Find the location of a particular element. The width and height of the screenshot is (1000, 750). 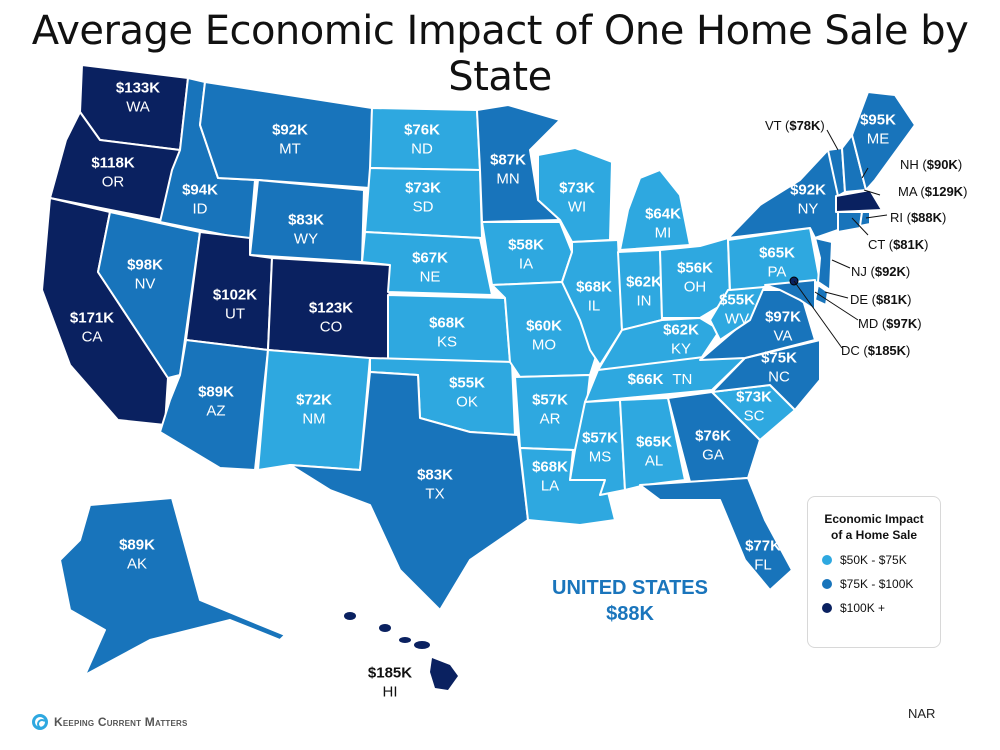

label-OR: $118K OR is located at coordinates (113, 172).